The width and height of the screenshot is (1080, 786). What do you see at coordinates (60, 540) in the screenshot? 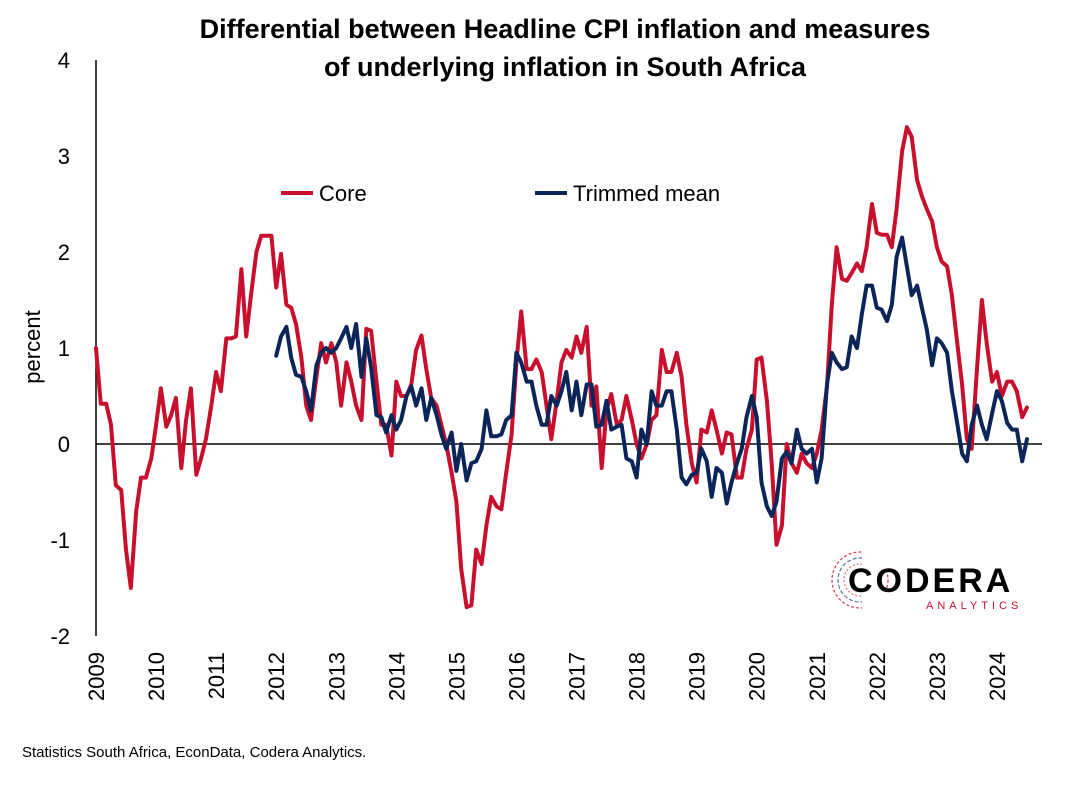
I see `y-tick-label: -1` at bounding box center [60, 540].